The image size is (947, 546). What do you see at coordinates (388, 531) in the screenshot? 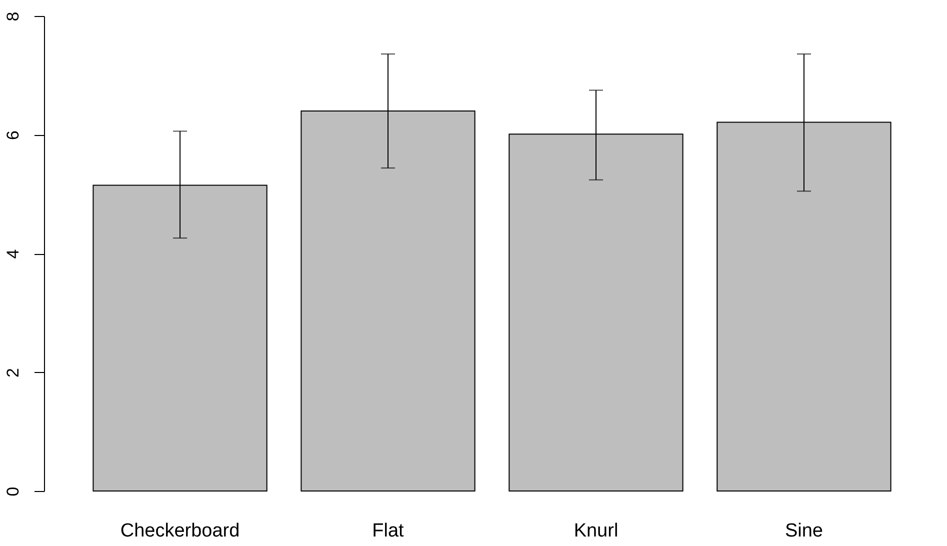
I see `x-tick-label: Flat` at bounding box center [388, 531].